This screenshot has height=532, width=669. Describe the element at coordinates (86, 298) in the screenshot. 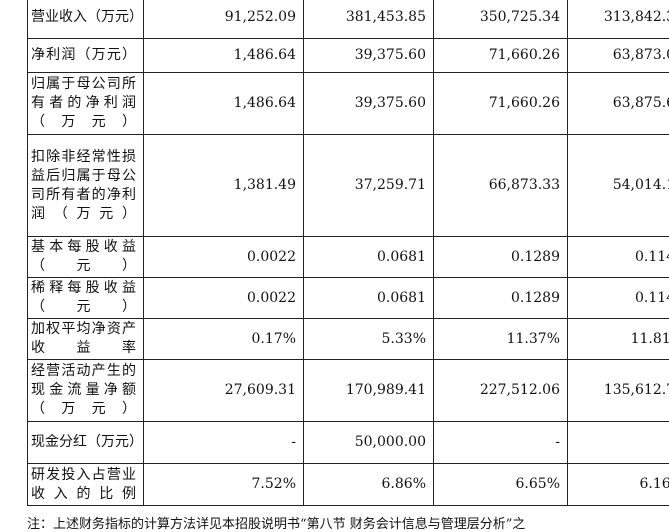

I see `row-label: 稀释每股收益（元）` at that location.